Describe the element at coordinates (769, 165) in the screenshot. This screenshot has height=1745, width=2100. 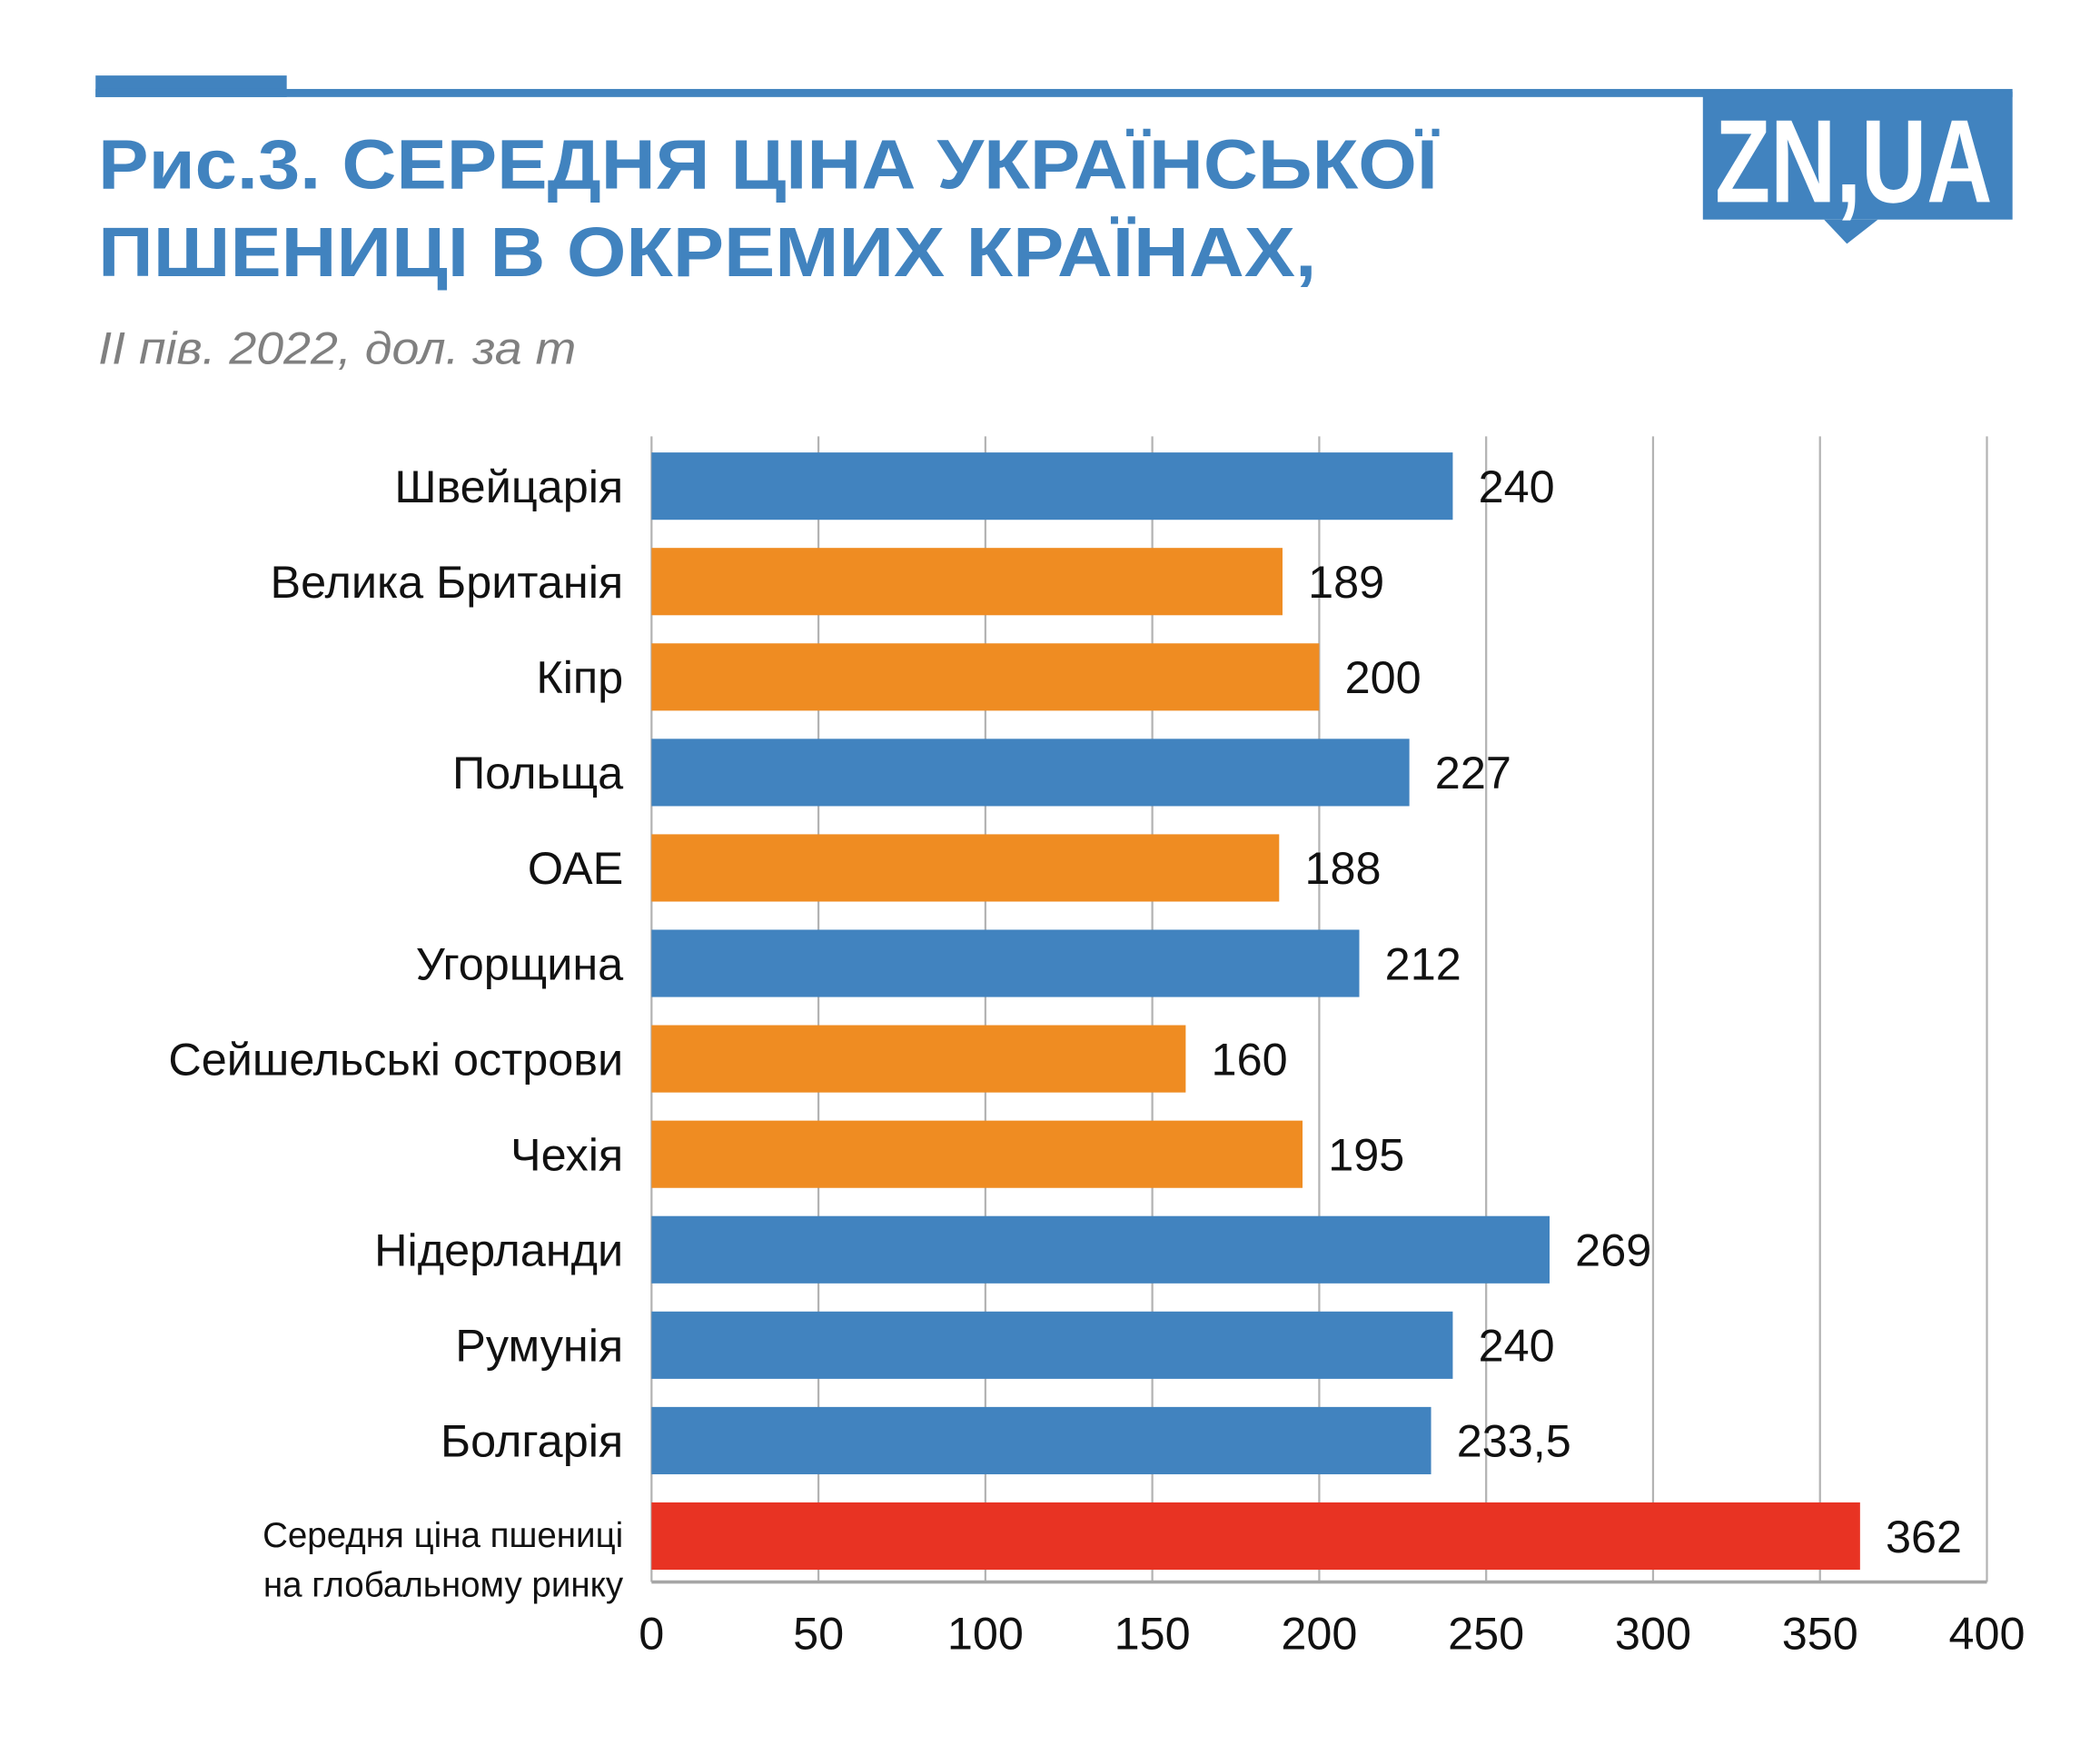
I see `chart-title-line1: Рис.3. СЕРЕДНЯ ЦІНА УКРАЇНСЬКОЇ` at that location.